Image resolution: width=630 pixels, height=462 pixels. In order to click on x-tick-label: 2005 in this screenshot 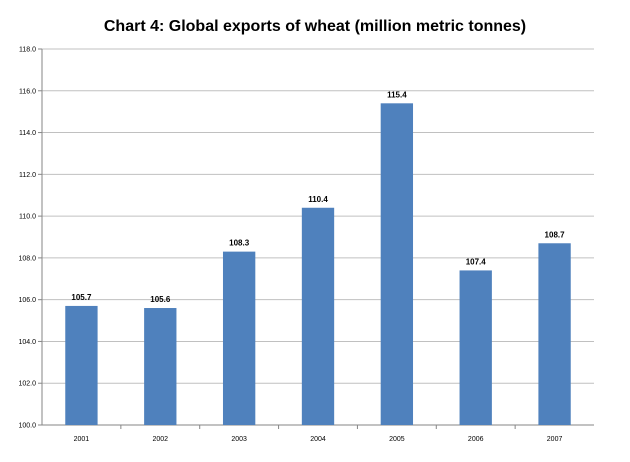, I will do `click(397, 439)`.